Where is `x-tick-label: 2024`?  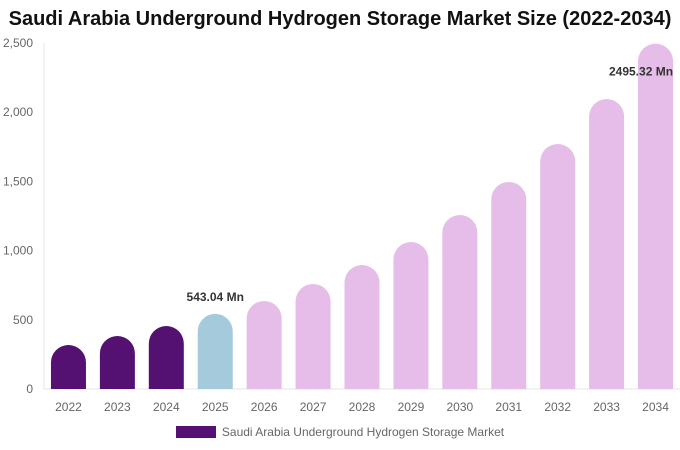 x-tick-label: 2024 is located at coordinates (166, 407).